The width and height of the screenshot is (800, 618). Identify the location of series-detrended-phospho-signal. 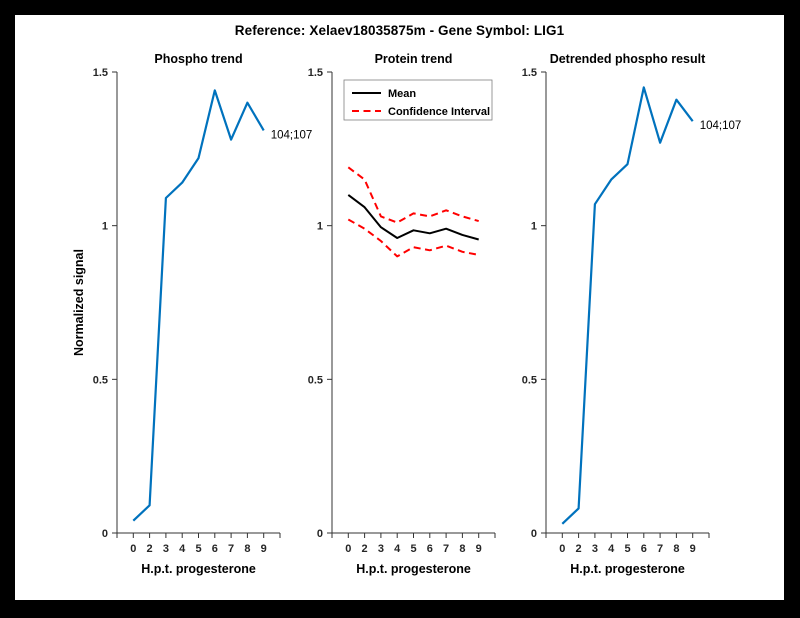
(627, 305).